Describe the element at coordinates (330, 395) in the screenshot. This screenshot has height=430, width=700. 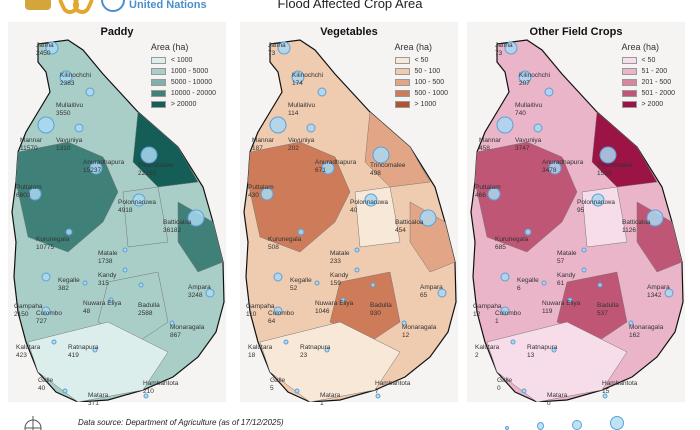
I see `district-name: Matara` at that location.